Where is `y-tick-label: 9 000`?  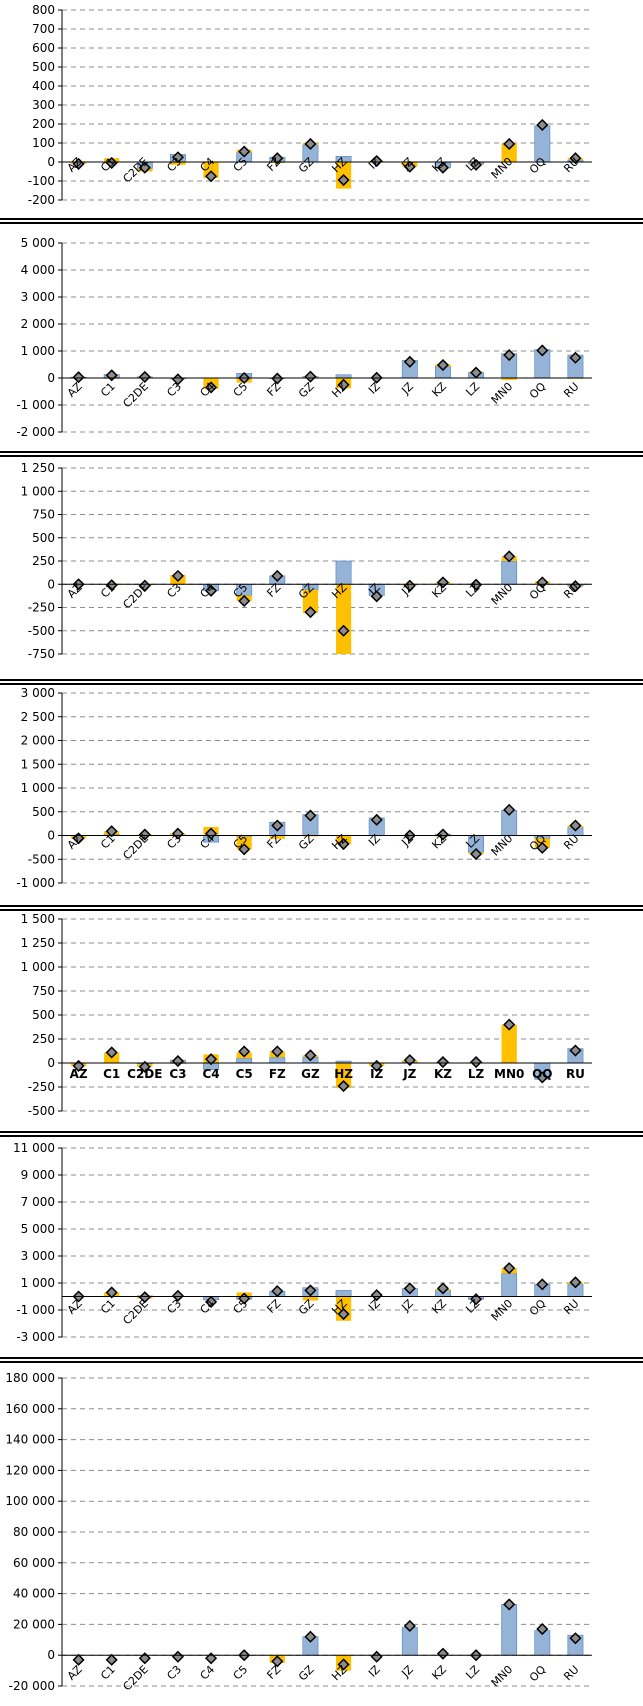 y-tick-label: 9 000 is located at coordinates (38, 1175).